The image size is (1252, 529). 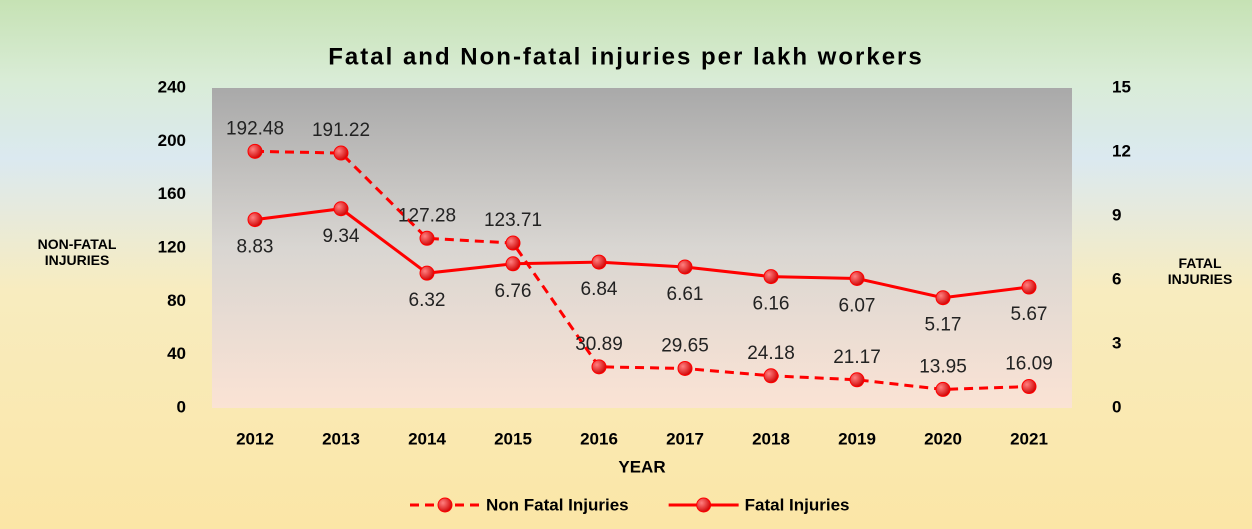 What do you see at coordinates (341, 236) in the screenshot?
I see `data-label: 9.34` at bounding box center [341, 236].